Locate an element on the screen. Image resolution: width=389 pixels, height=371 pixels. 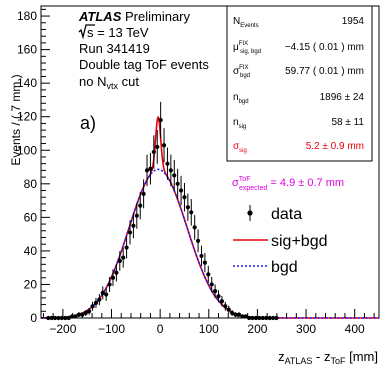
x-tick-label: 100 is located at coordinates (209, 329).